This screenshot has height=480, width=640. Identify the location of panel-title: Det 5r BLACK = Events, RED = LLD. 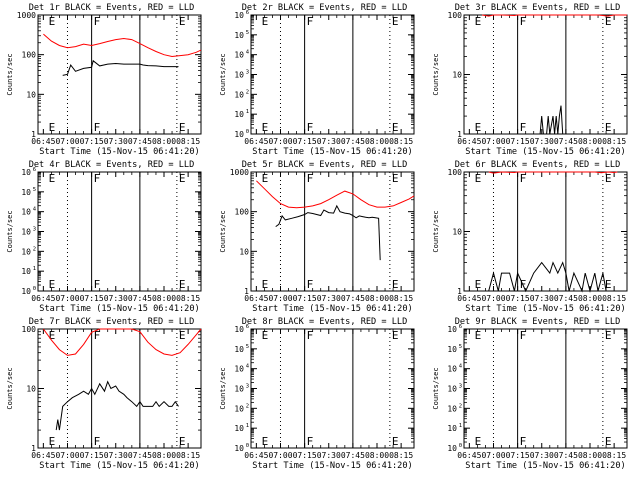
(325, 165).